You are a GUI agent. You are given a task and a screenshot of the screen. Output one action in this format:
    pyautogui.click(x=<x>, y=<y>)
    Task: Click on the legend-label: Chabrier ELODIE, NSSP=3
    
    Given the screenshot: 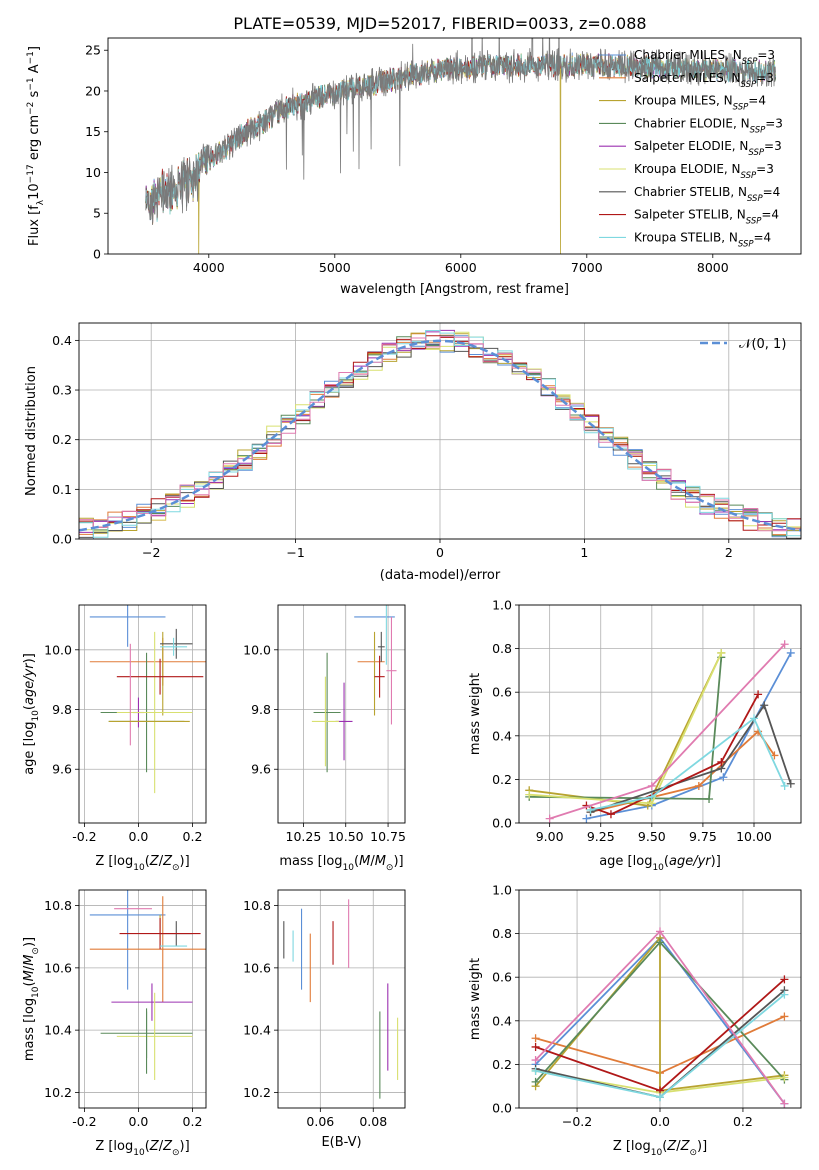 What is the action you would take?
    pyautogui.click(x=708, y=125)
    